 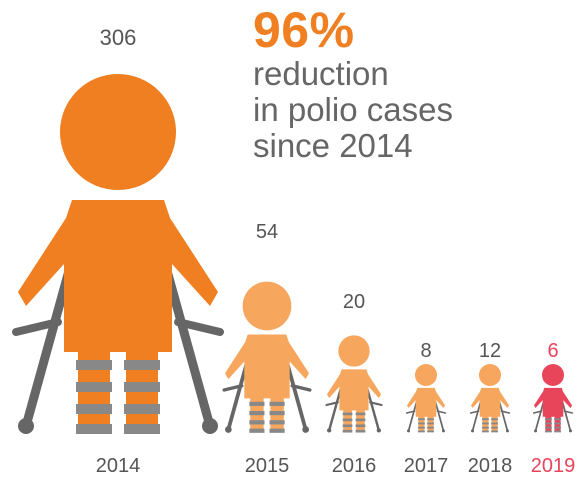 I want to click on year-label-2015: 2015, so click(x=267, y=466).